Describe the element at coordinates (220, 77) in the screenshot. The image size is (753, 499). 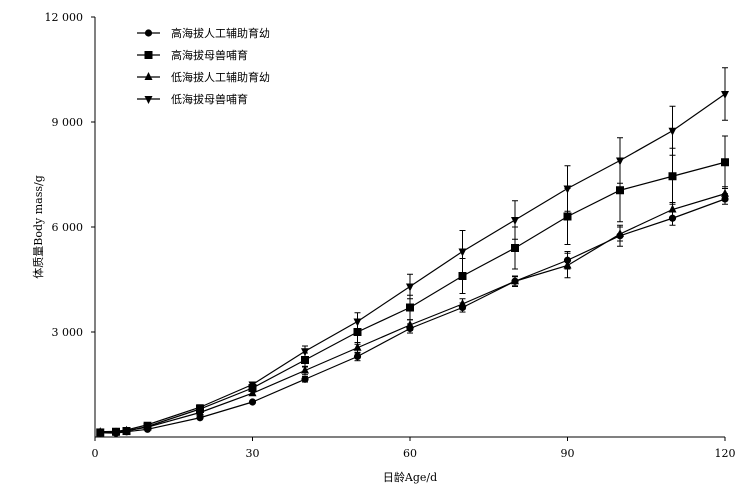
I see `legend-label: 低海拔人工辅助育幼` at that location.